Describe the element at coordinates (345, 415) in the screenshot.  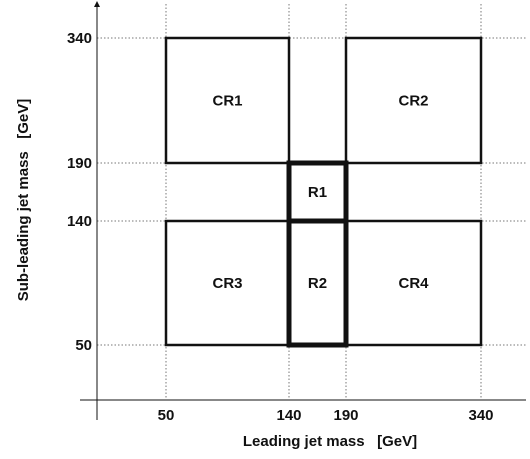
I see `x-tick-label-190: 190` at that location.